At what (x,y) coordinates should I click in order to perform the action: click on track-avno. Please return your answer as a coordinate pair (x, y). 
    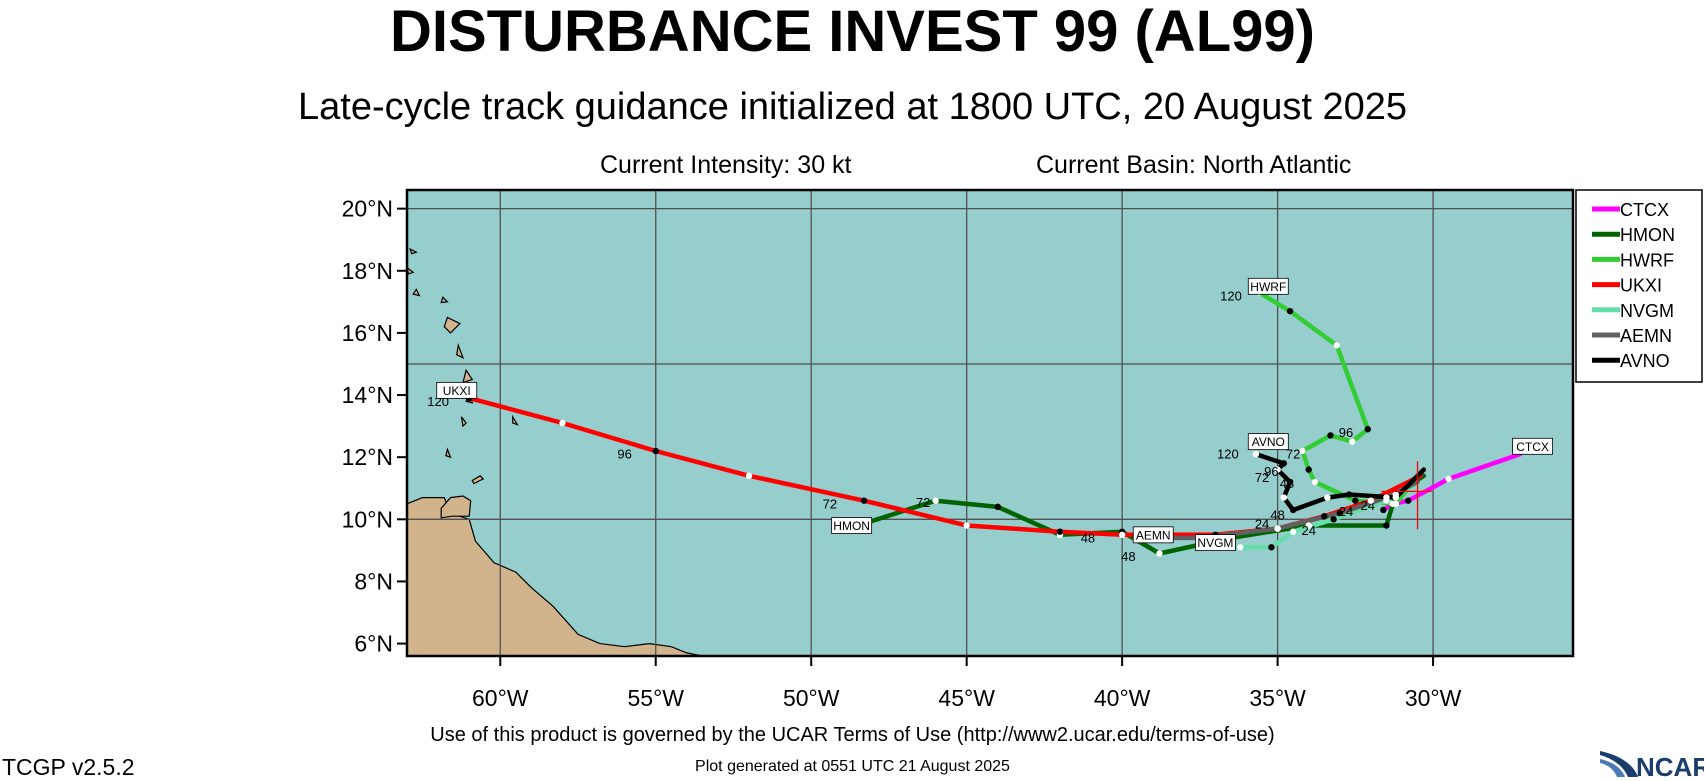
    Looking at the image, I should click on (1340, 482).